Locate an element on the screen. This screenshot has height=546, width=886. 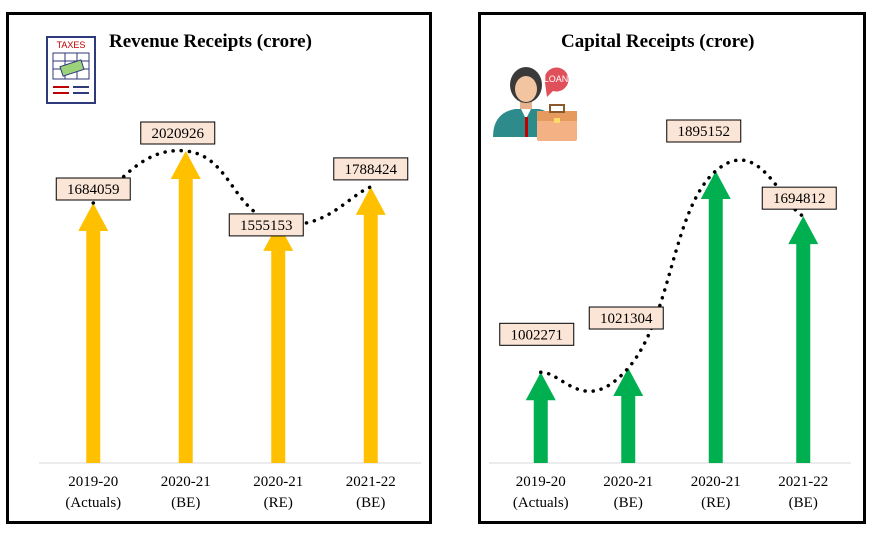
svg-text: TAXES is located at coordinates (71, 45).